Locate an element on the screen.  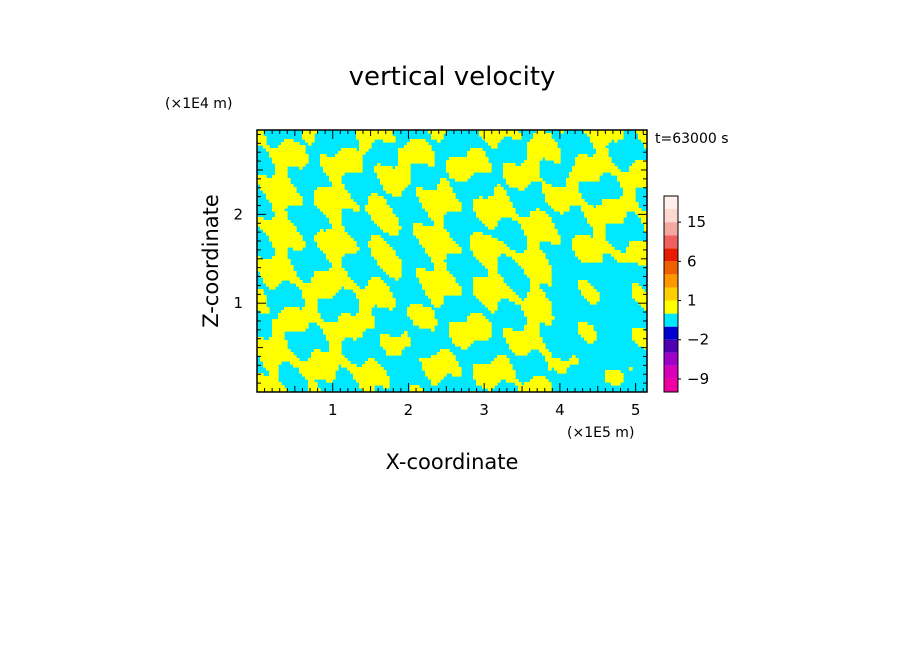
x-unit-label: (×1E5 m) is located at coordinates (600, 433).